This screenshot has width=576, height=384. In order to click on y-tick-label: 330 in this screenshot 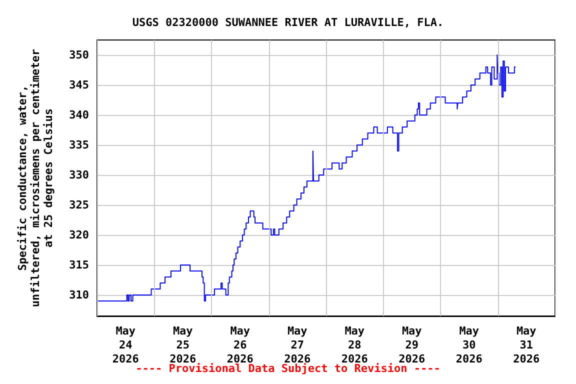, I will do `click(79, 175)`.